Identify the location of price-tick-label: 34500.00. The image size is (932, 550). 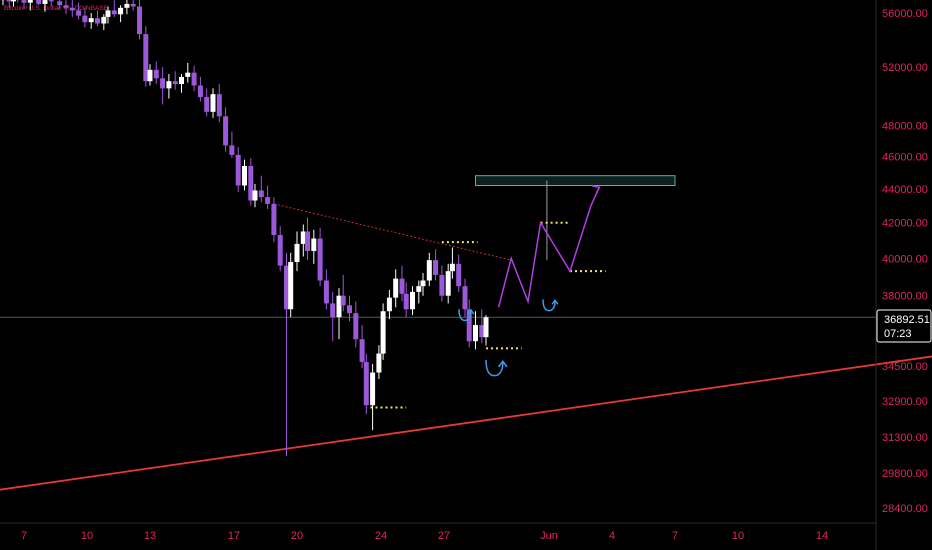
(905, 367).